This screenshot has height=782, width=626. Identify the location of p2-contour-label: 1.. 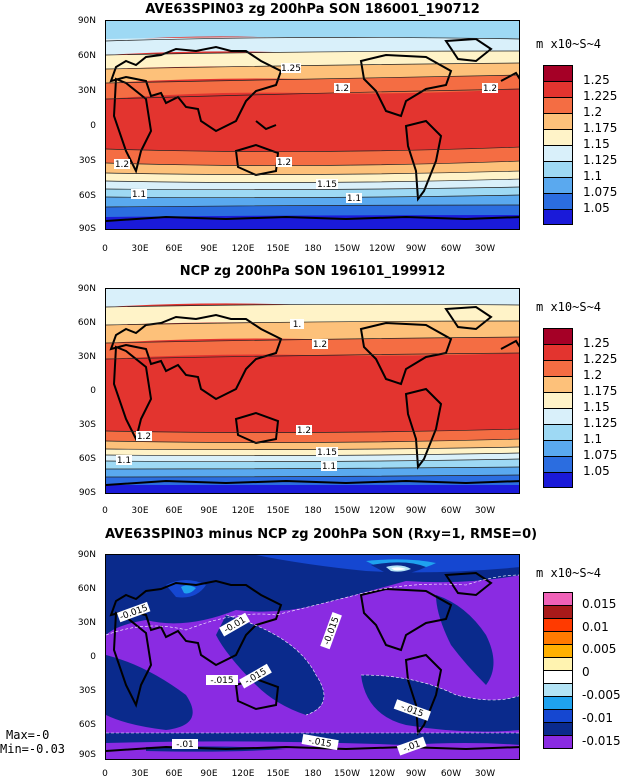
(297, 325).